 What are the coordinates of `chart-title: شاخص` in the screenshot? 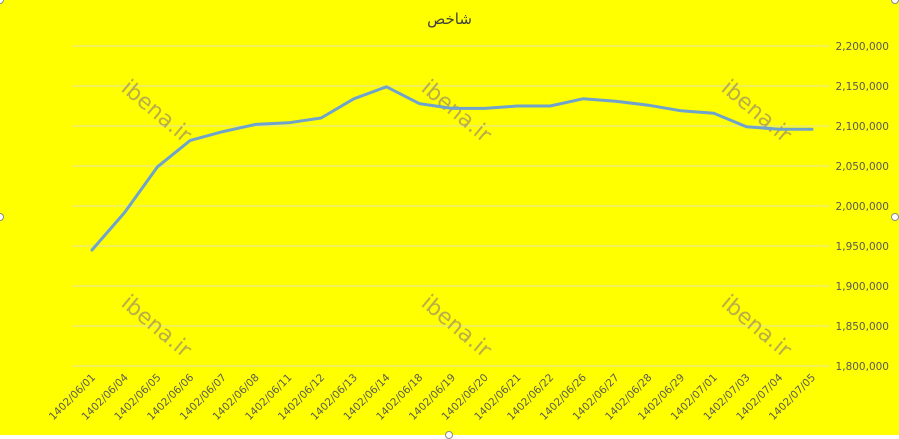 It's located at (449, 19).